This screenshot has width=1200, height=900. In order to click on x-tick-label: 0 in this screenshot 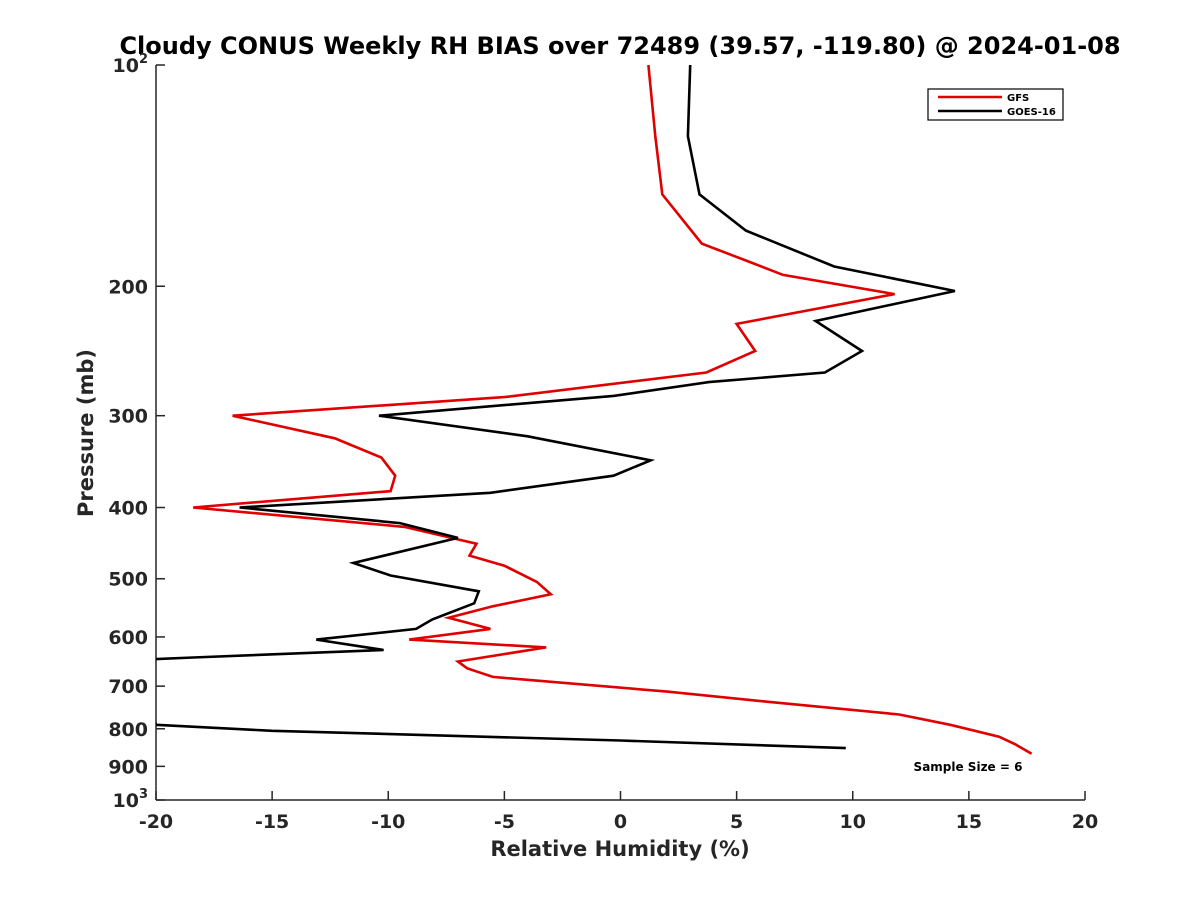, I will do `click(620, 822)`.